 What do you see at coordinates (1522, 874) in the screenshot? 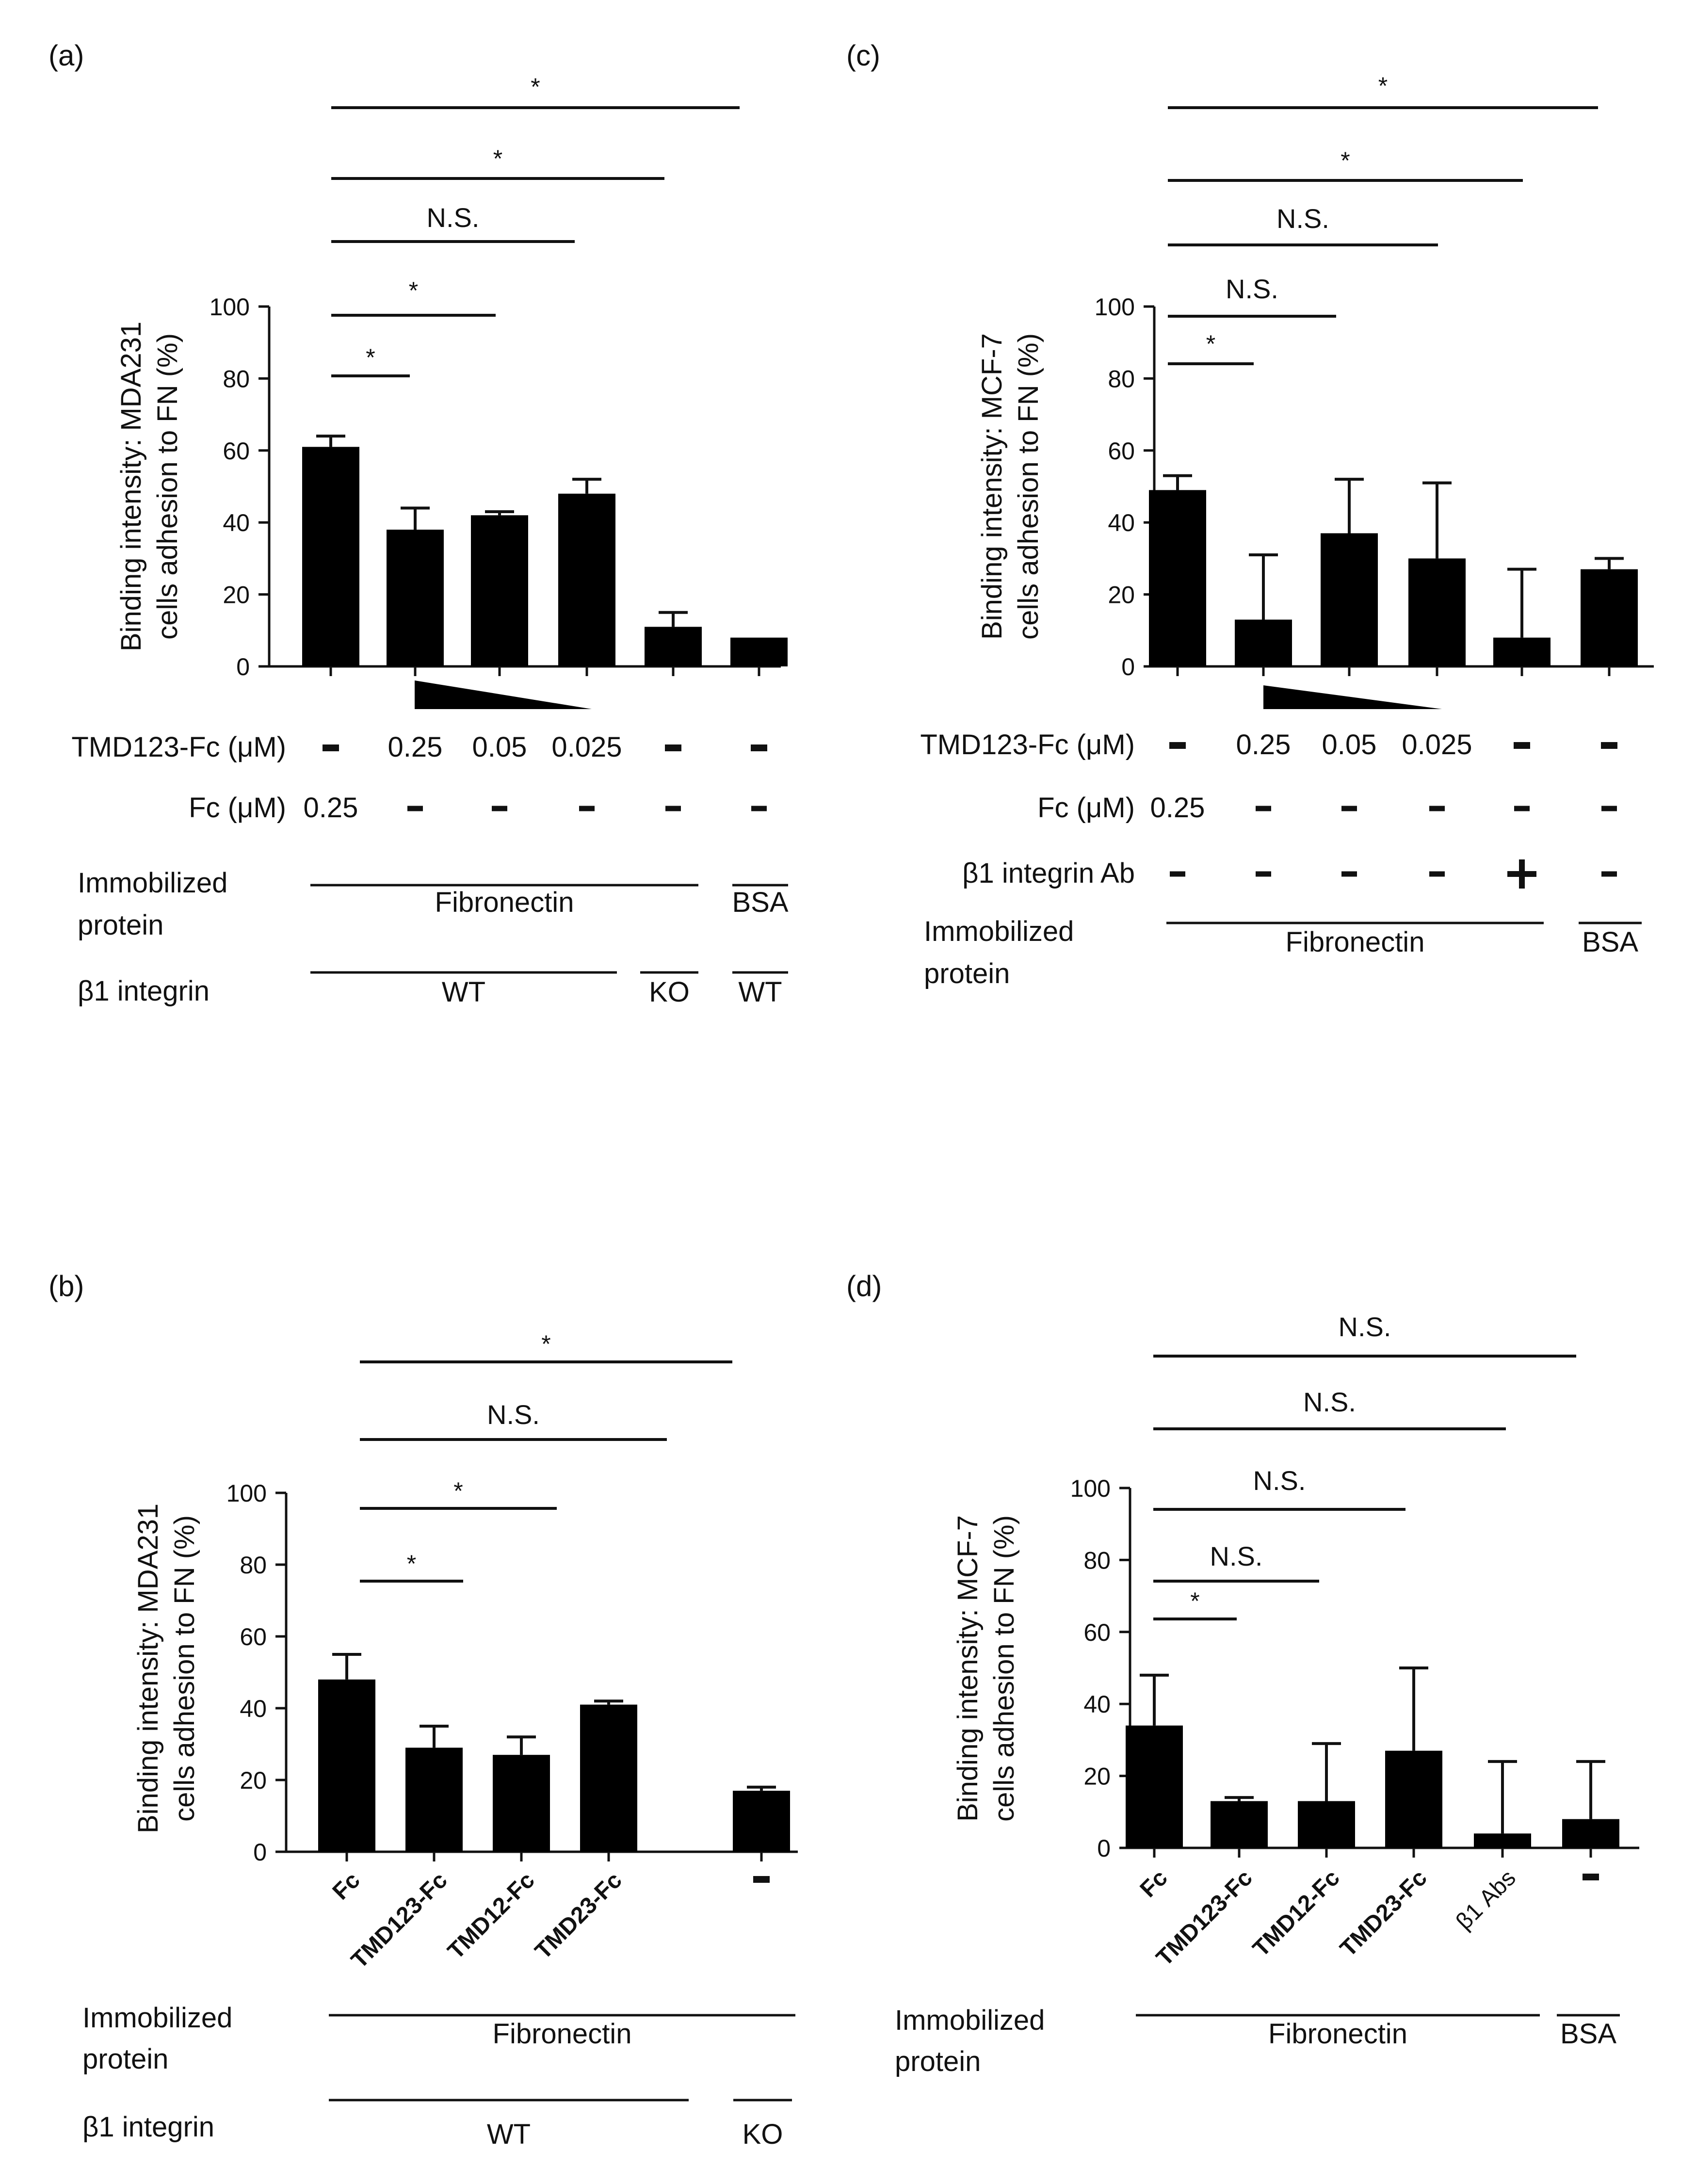
I see `plus-v` at bounding box center [1522, 874].